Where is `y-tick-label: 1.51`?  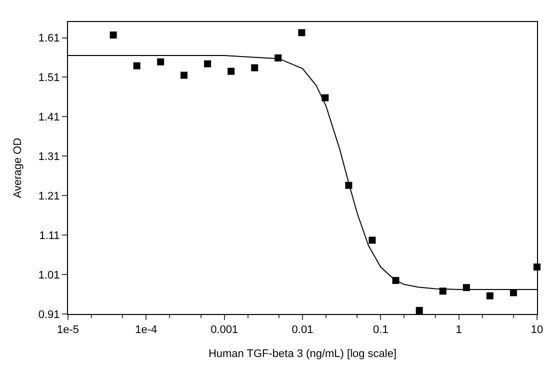 y-tick-label: 1.51 is located at coordinates (49, 78).